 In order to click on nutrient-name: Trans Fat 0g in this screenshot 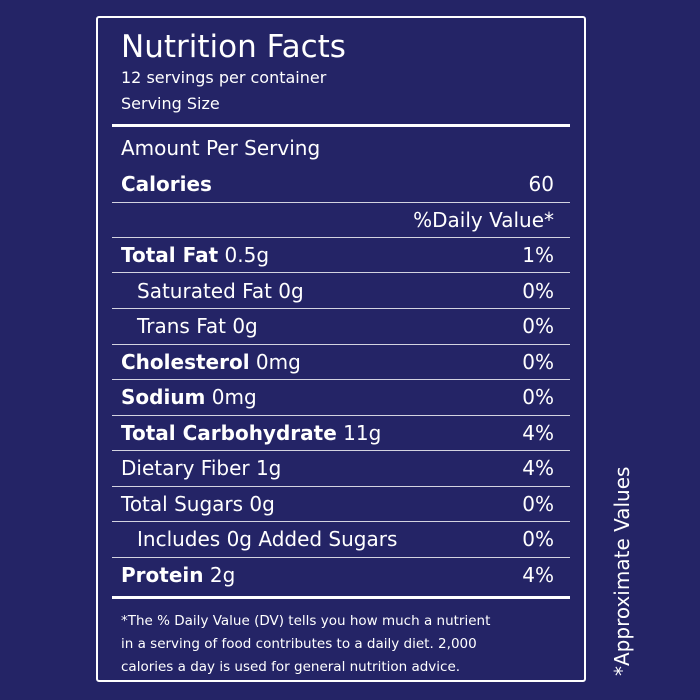, I will do `click(197, 326)`.